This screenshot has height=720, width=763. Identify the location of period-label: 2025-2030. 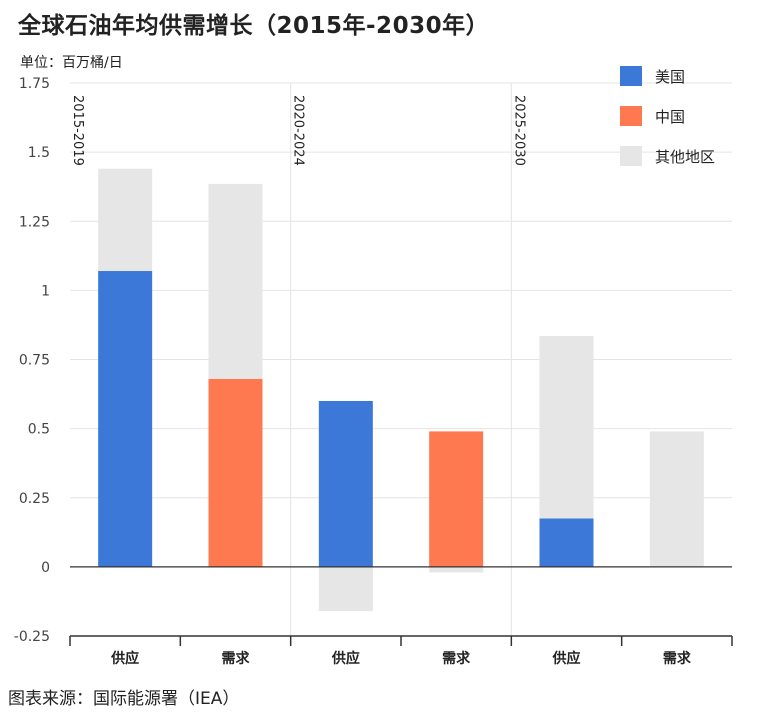
(518, 130).